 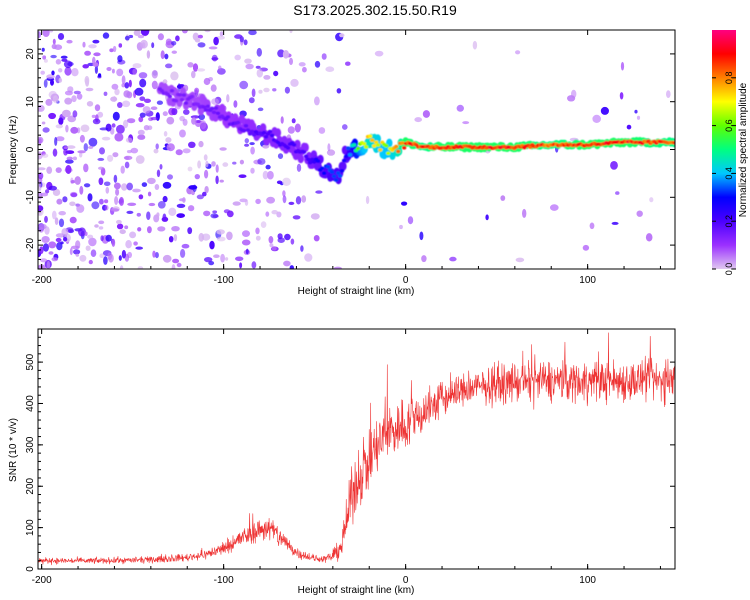 I want to click on colorbar-tick-label: 0.2, so click(x=729, y=221).